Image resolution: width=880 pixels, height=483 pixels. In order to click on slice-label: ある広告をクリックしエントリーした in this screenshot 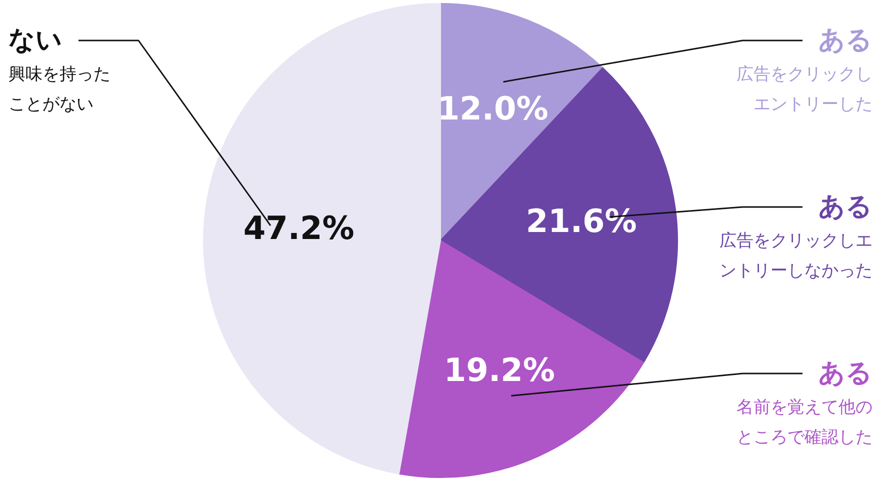, I will do `click(804, 70)`.